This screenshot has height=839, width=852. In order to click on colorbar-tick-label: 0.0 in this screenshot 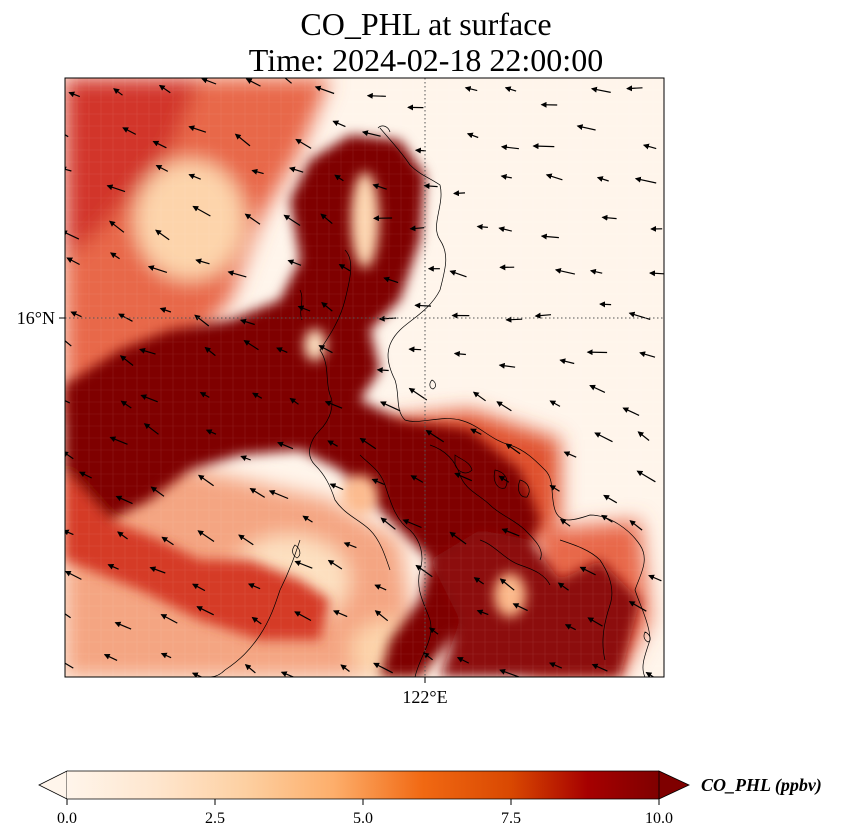, I will do `click(67, 818)`.